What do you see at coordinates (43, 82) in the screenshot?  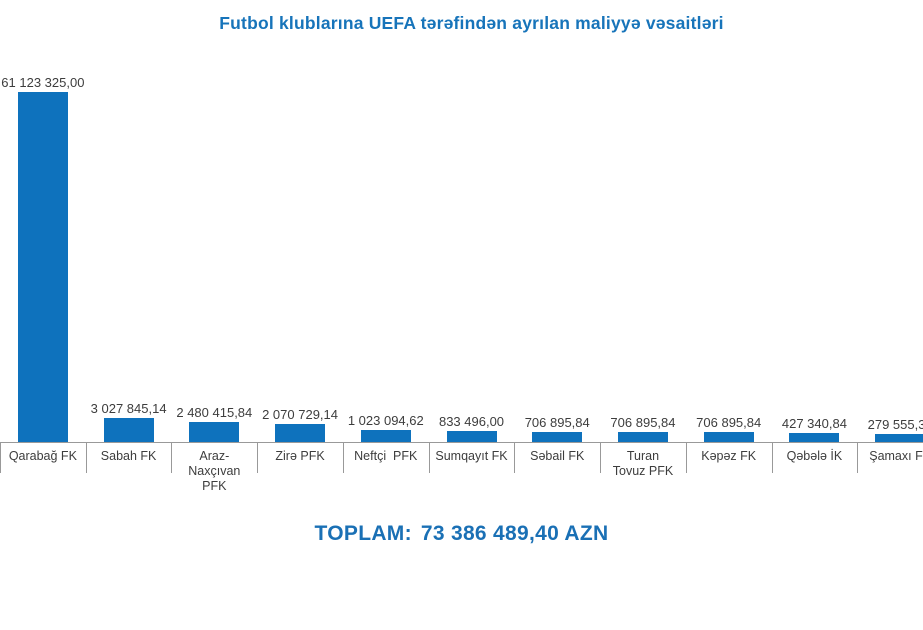 I see `value-label-0: 61 123 325,00` at bounding box center [43, 82].